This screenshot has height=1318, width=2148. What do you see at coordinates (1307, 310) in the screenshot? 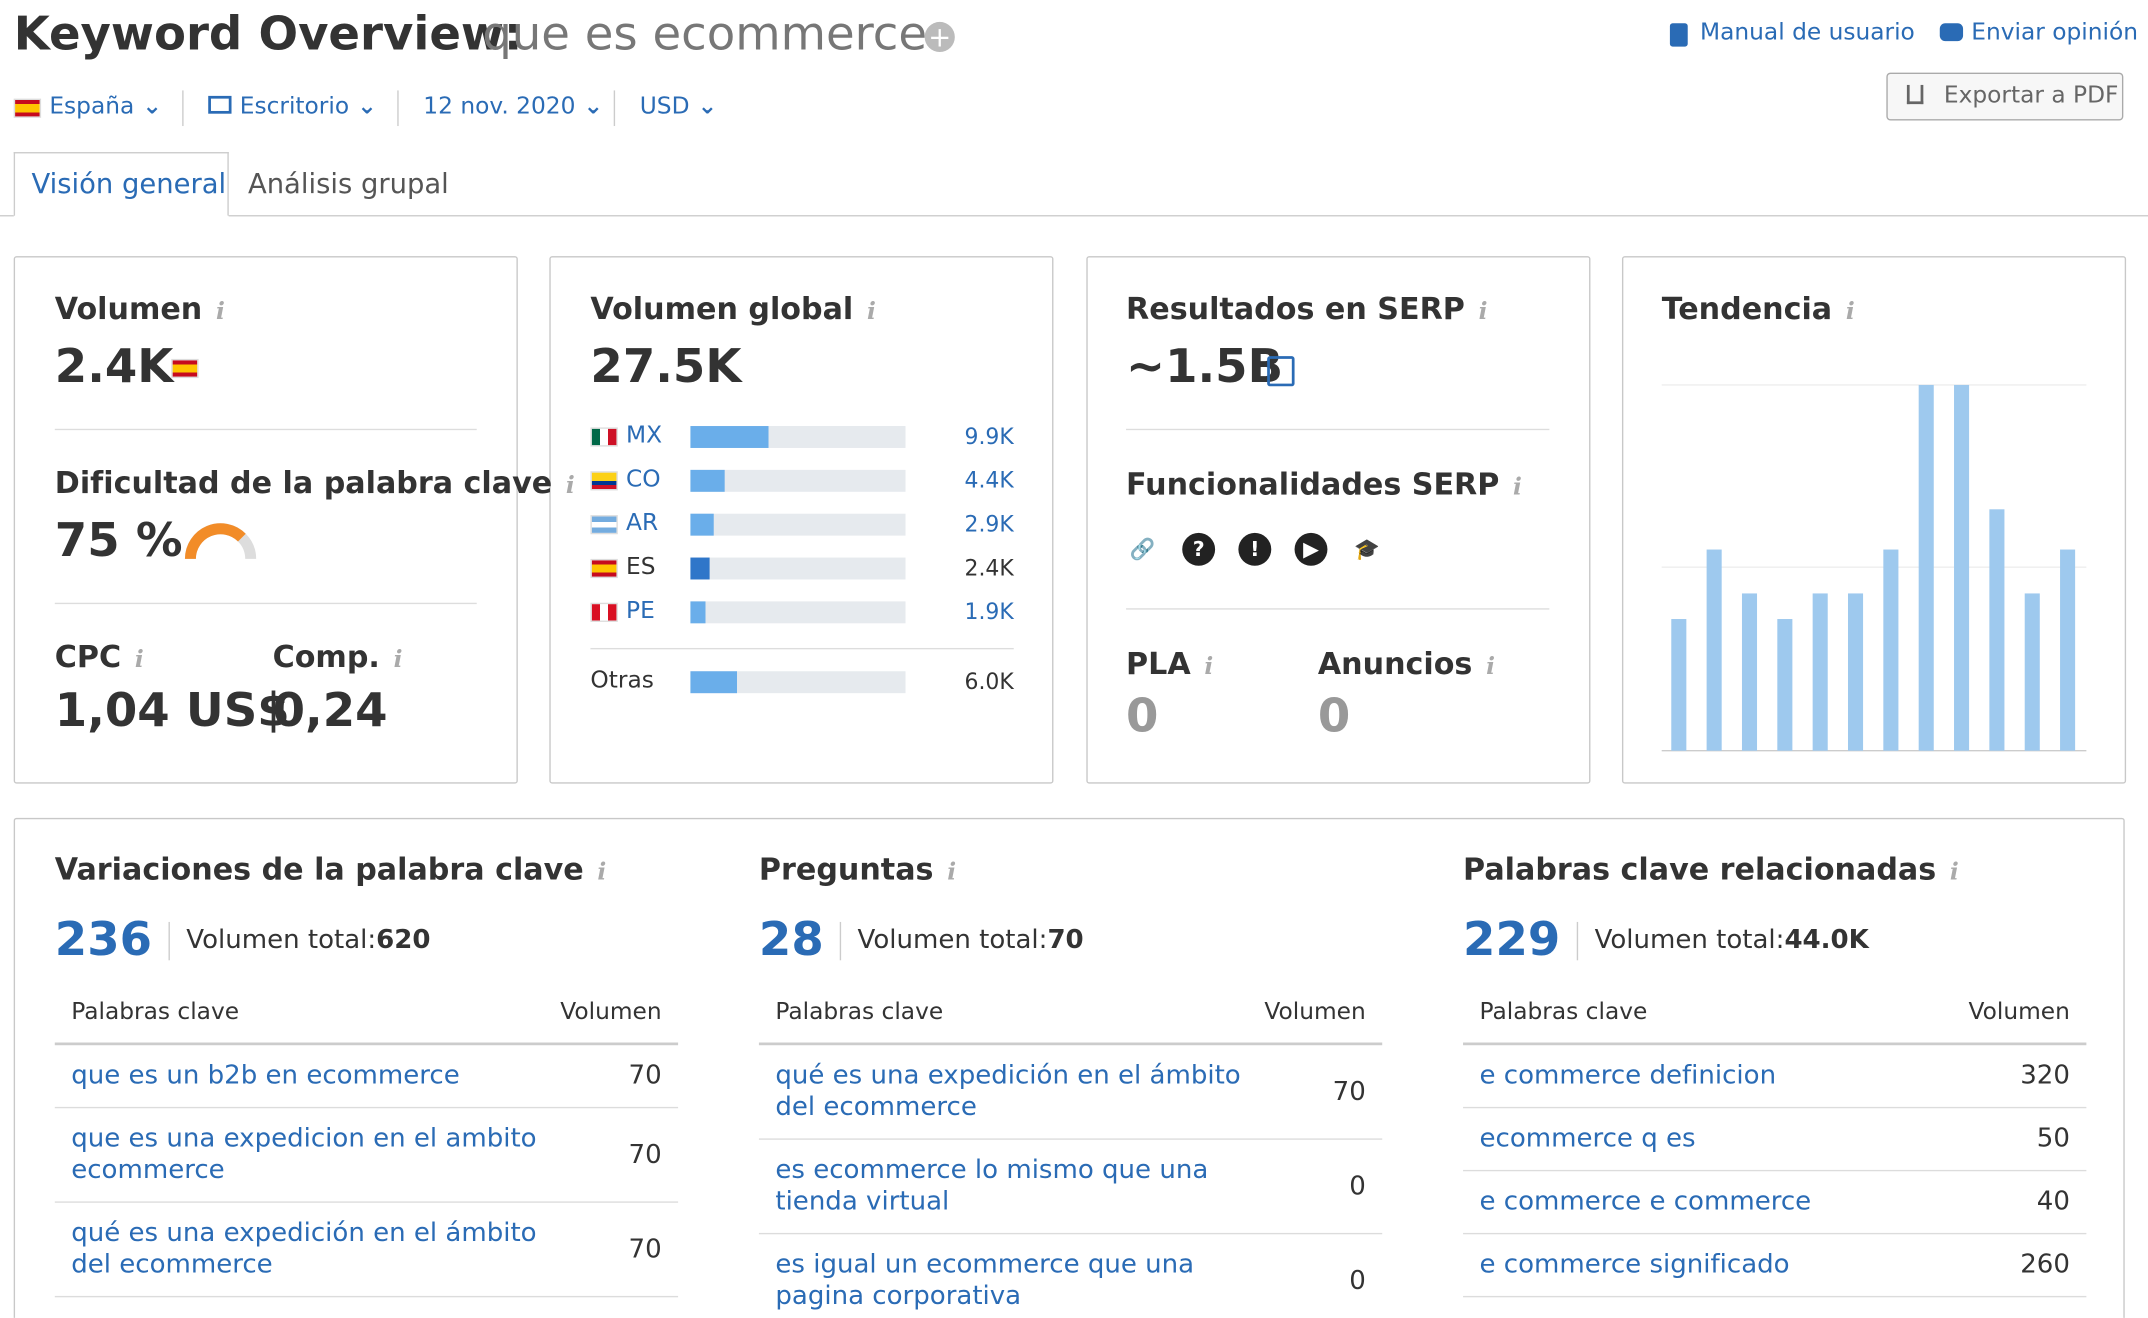
I see `card-label: Resultados en SERP i` at bounding box center [1307, 310].